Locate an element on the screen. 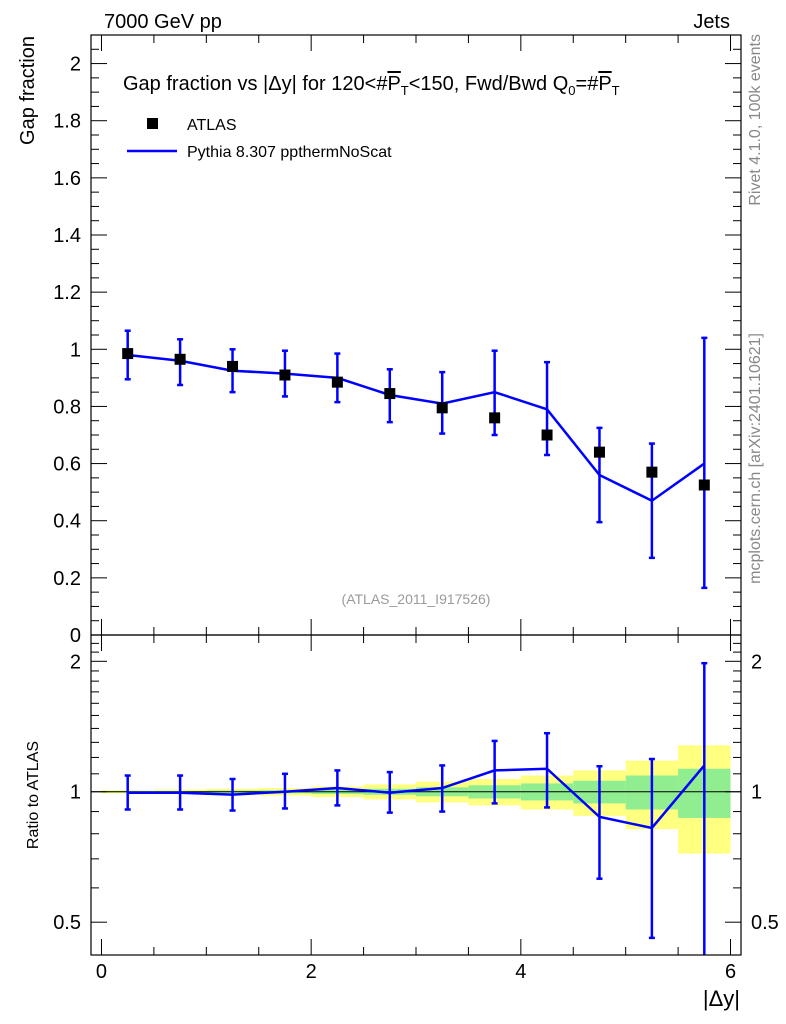 Image resolution: width=786 pixels, height=1024 pixels. header-right: Jets is located at coordinates (711, 22).